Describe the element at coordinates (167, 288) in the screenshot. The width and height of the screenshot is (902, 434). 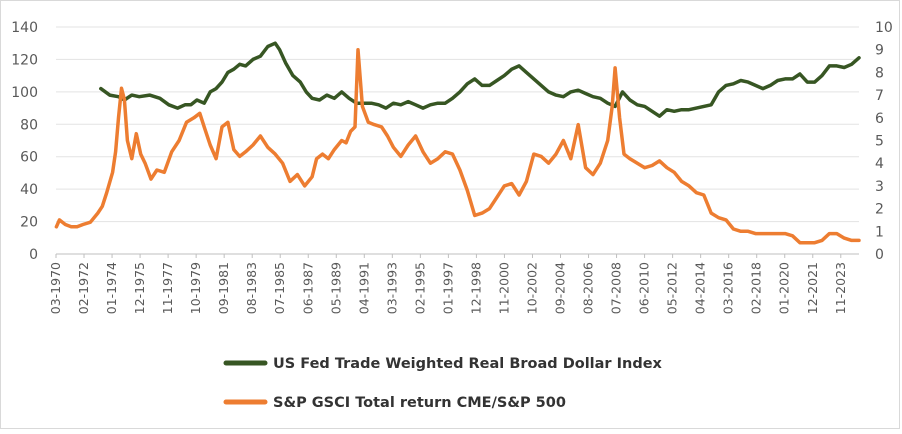
I see `x-tick-label: 11-1977` at that location.